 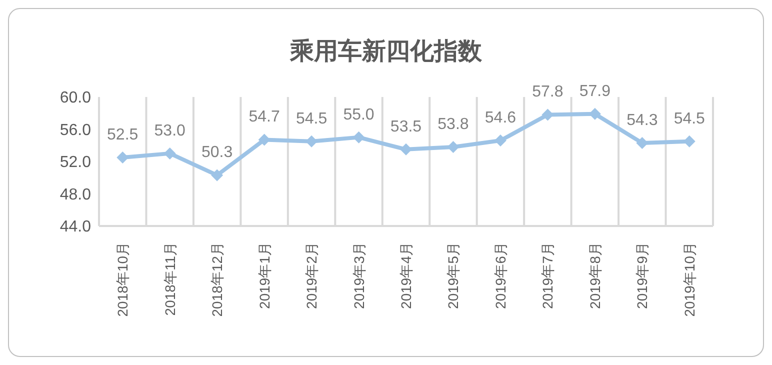 What do you see at coordinates (76, 163) in the screenshot?
I see `y-tick-label: 52.0` at bounding box center [76, 163].